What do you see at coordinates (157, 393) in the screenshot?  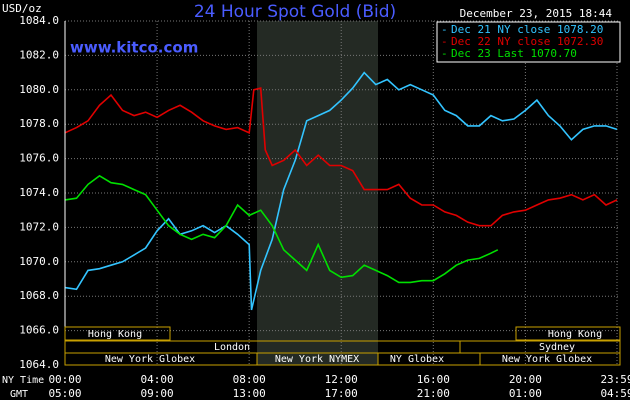 I see `x2-tick-label: 09:00` at bounding box center [157, 393].